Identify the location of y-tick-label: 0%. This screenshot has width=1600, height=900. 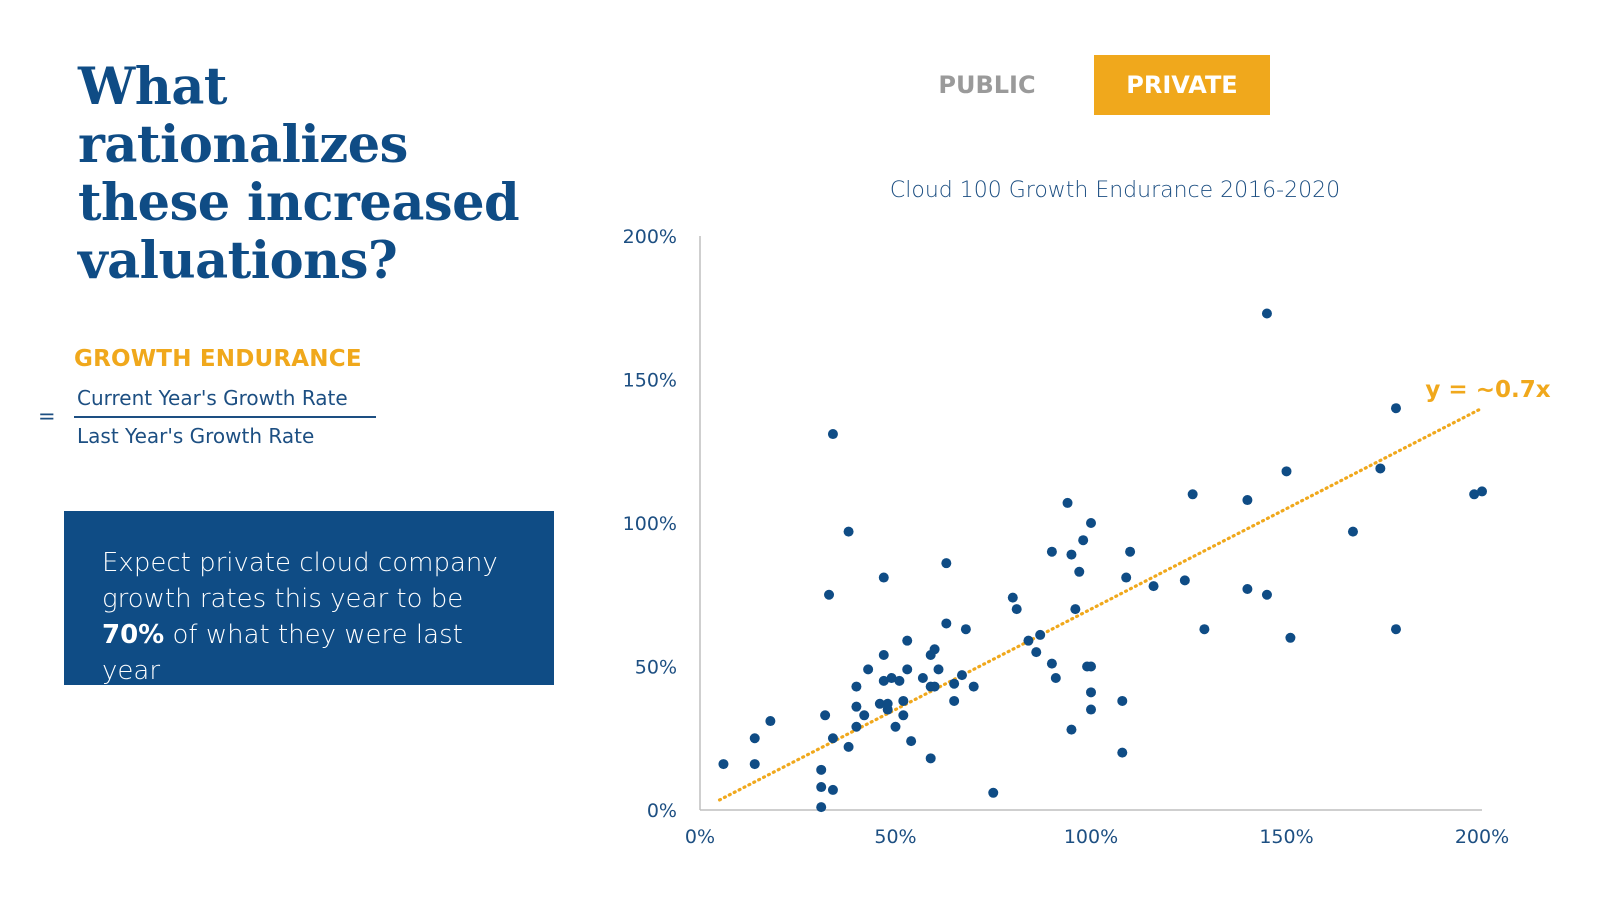
(662, 811).